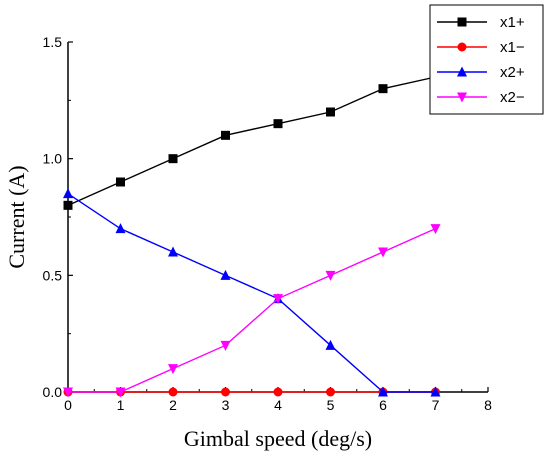 The height and width of the screenshot is (466, 550). What do you see at coordinates (53, 392) in the screenshot?
I see `y-tick-label: 0.0` at bounding box center [53, 392].